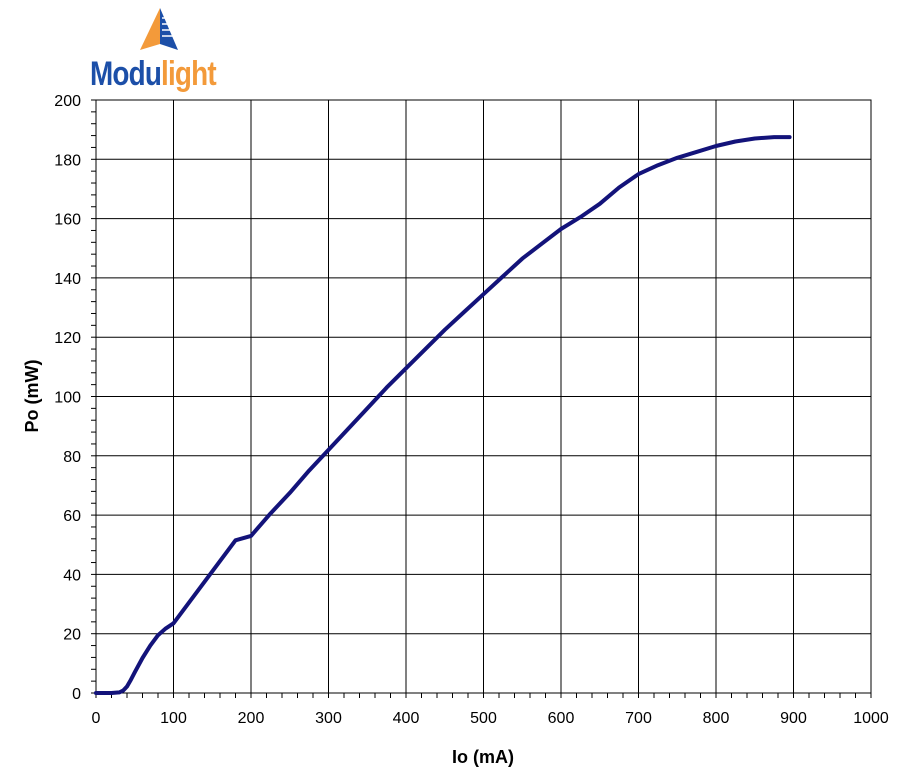  Describe the element at coordinates (72, 575) in the screenshot. I see `y-tick-label: 40` at that location.